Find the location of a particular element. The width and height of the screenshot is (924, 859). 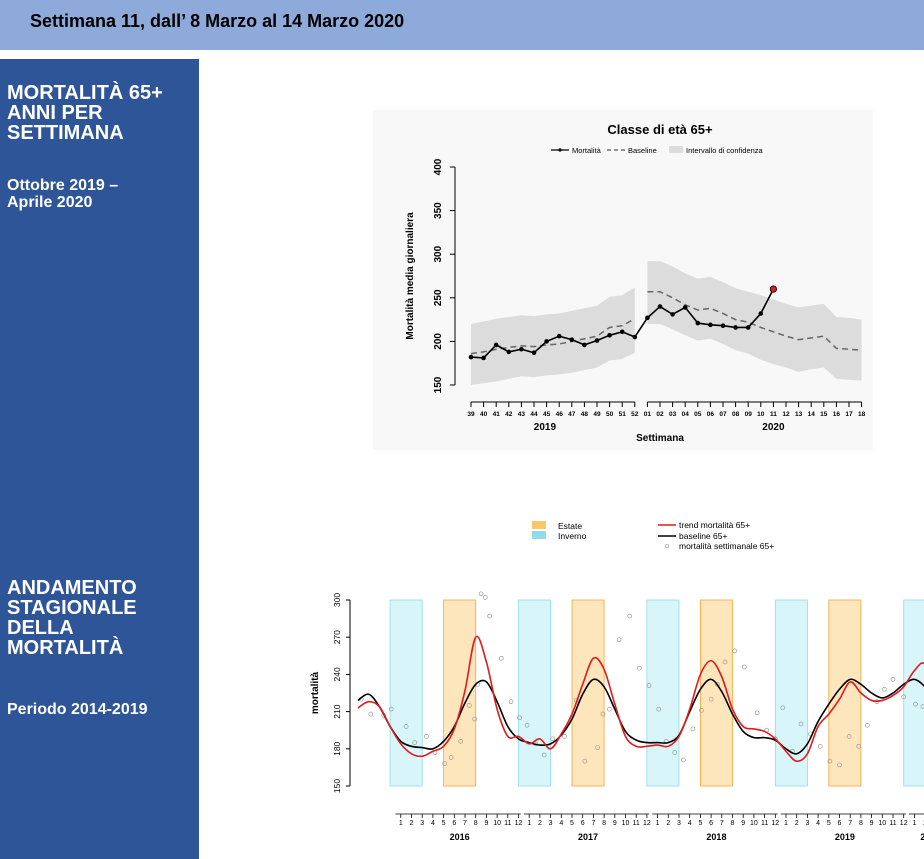

baseline-line is located at coordinates (640, 716).